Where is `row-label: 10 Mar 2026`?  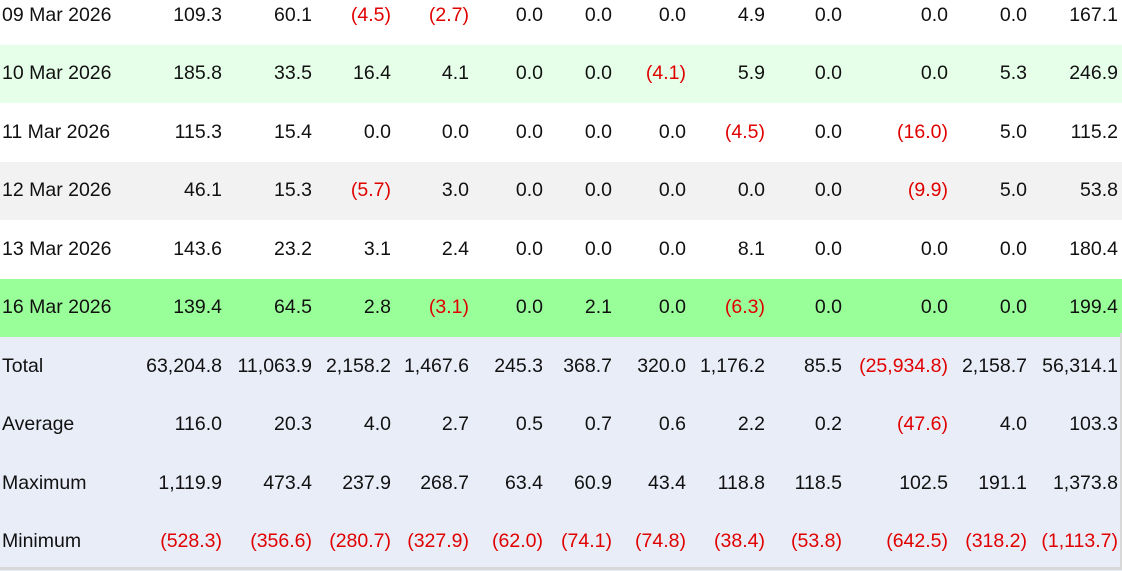 row-label: 10 Mar 2026 is located at coordinates (65, 74).